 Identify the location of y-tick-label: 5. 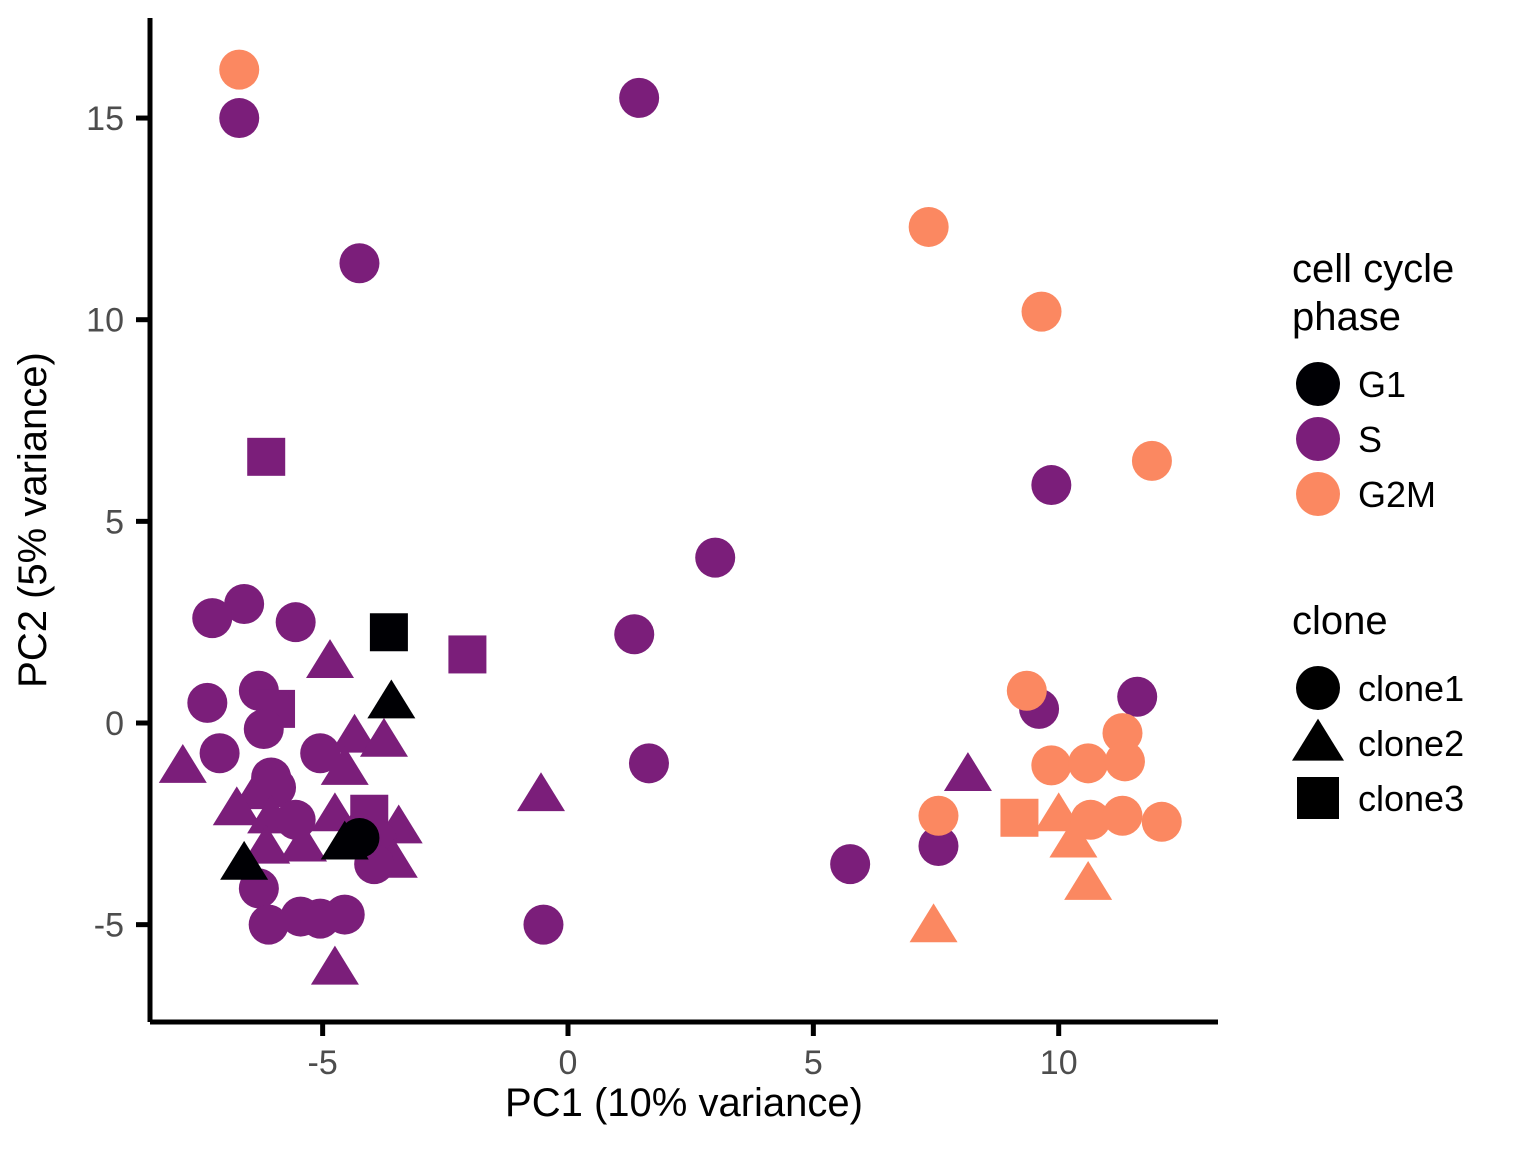
(114, 522).